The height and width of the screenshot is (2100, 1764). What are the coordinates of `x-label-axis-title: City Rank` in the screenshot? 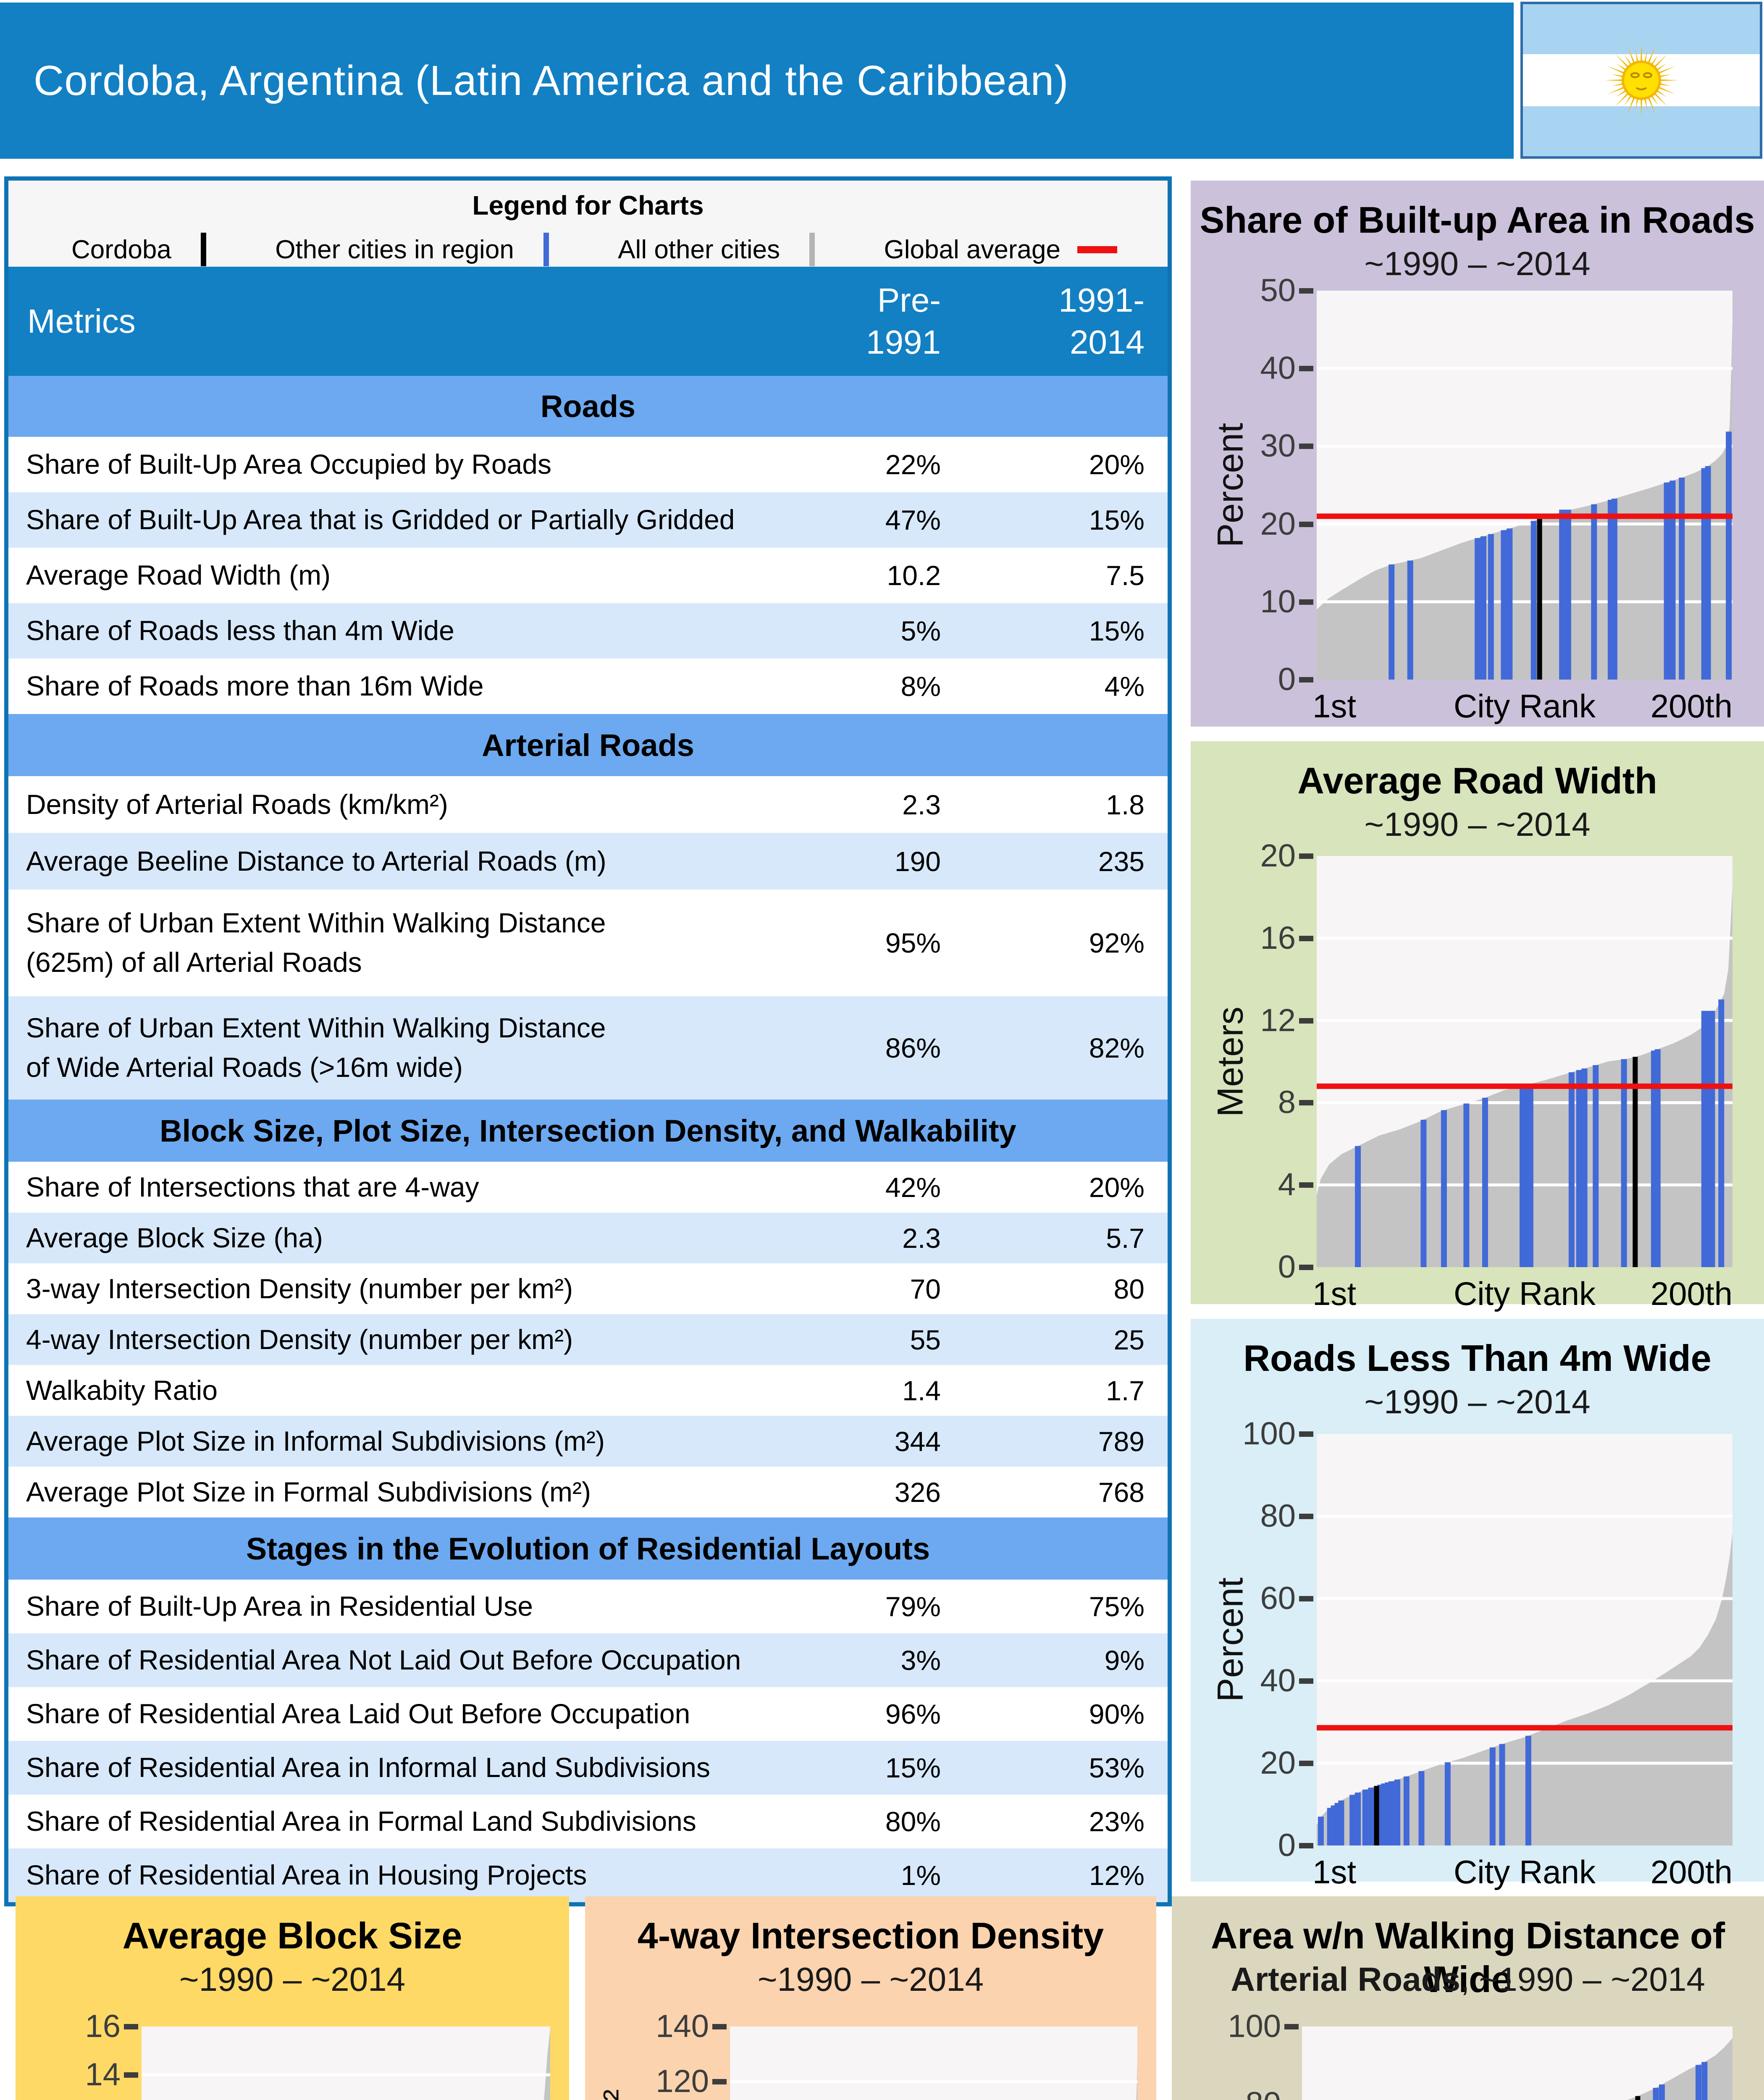 It's located at (1524, 706).